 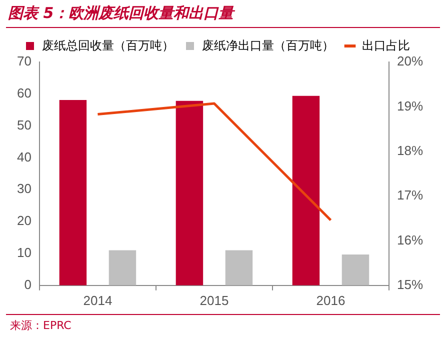 I want to click on x-tick-label: 2015, so click(x=214, y=300).